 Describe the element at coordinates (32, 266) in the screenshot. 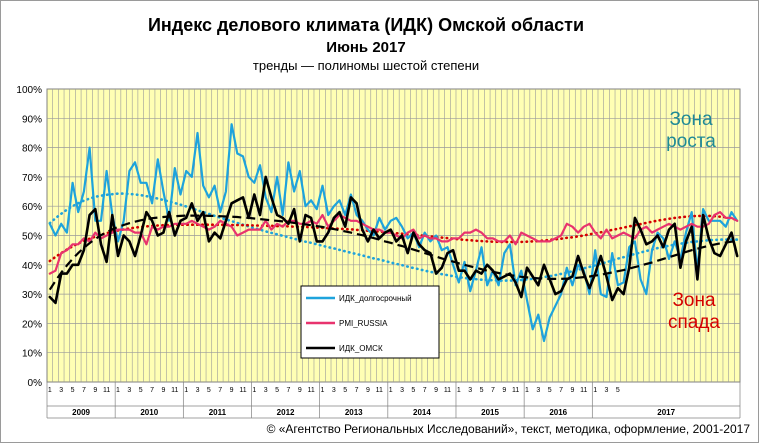

I see `y-tick-label: 40%` at that location.